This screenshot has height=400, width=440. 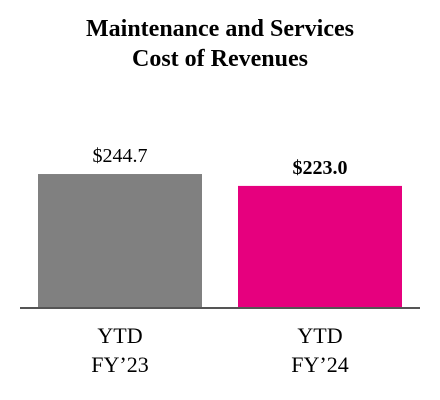 What do you see at coordinates (220, 29) in the screenshot?
I see `chart-title-line-1: Maintenance and Services` at bounding box center [220, 29].